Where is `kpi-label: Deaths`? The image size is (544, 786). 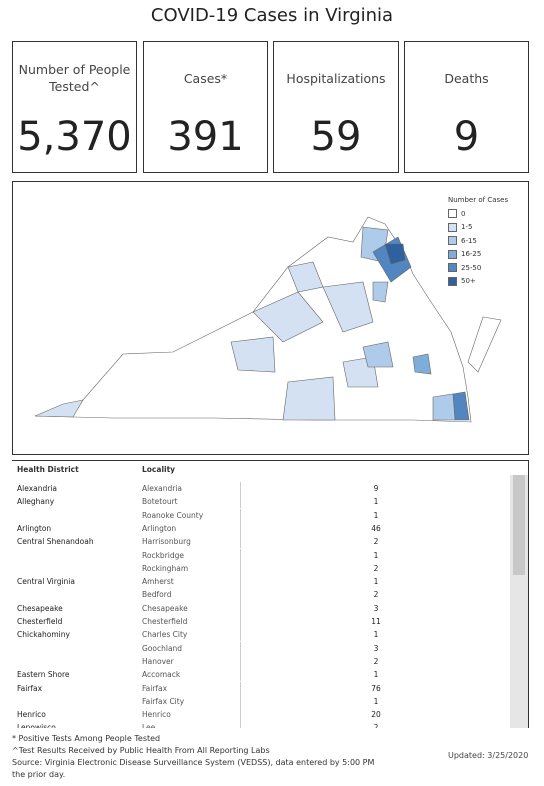
kpi-label: Deaths is located at coordinates (466, 78).